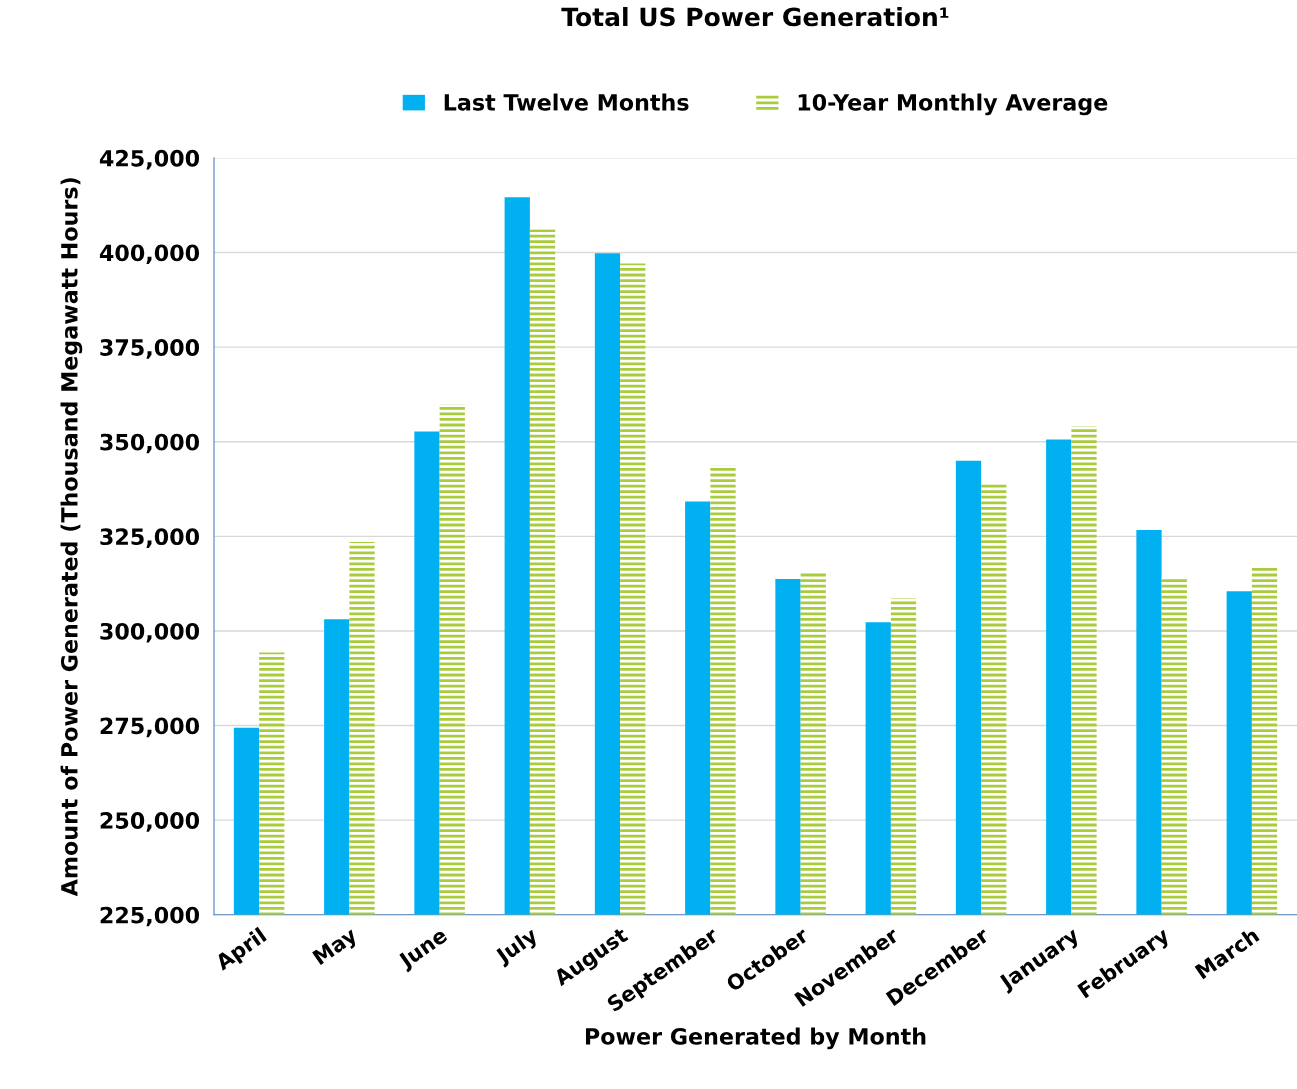 This screenshot has height=1089, width=1297. I want to click on y-tick-label: 250,000, so click(150, 822).